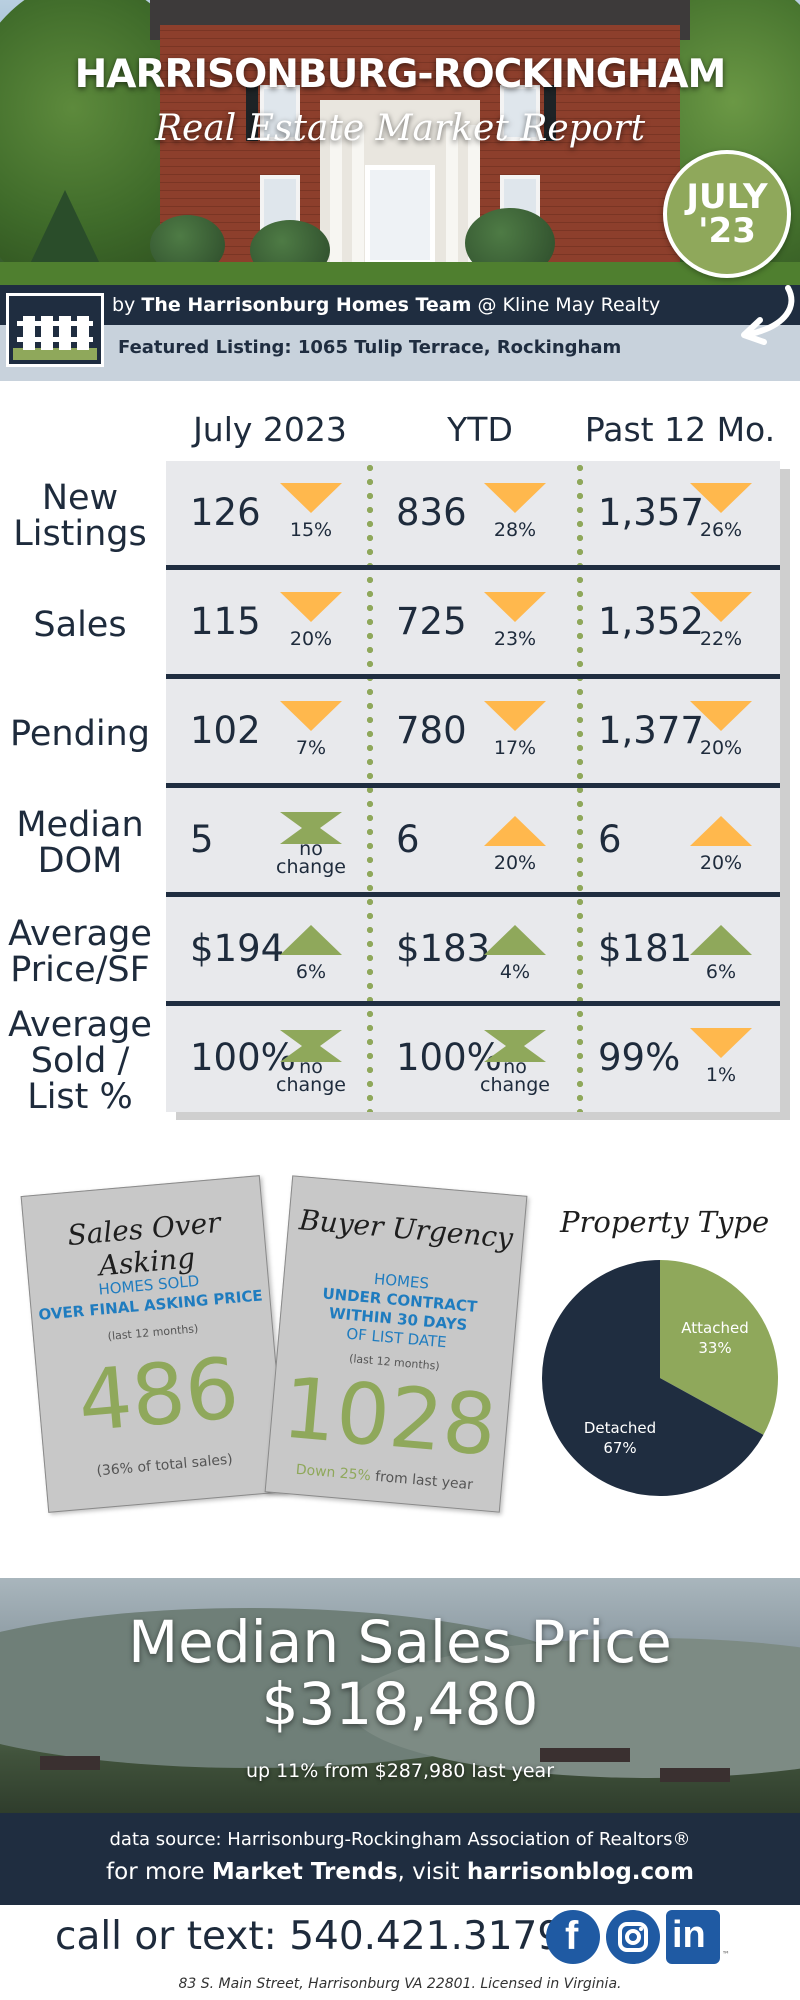  Describe the element at coordinates (55, 323) in the screenshot. I see `fence-rail` at that location.